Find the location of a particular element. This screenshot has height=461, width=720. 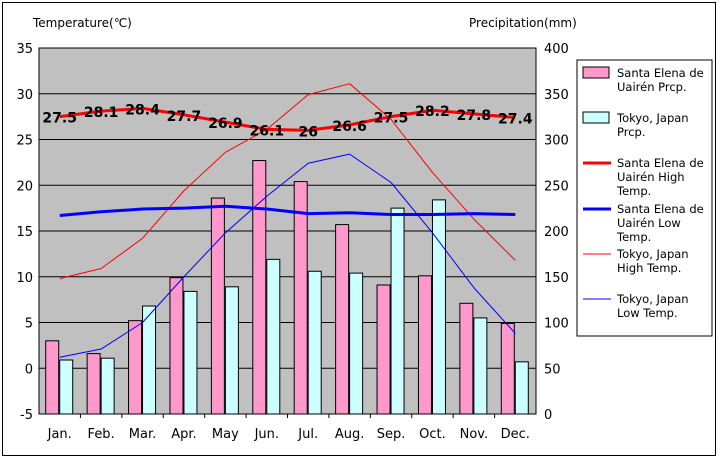

high-temp-data-label: 26.9 is located at coordinates (225, 124).